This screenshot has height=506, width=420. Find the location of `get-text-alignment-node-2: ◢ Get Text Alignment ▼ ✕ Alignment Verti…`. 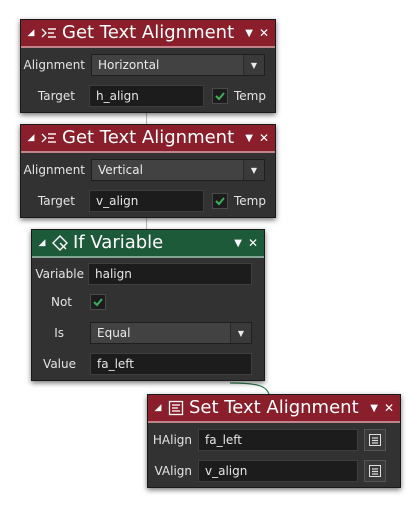

get-text-alignment-node-2: ◢ Get Text Alignment ▼ ✕ Alignment Verti… is located at coordinates (148, 171).